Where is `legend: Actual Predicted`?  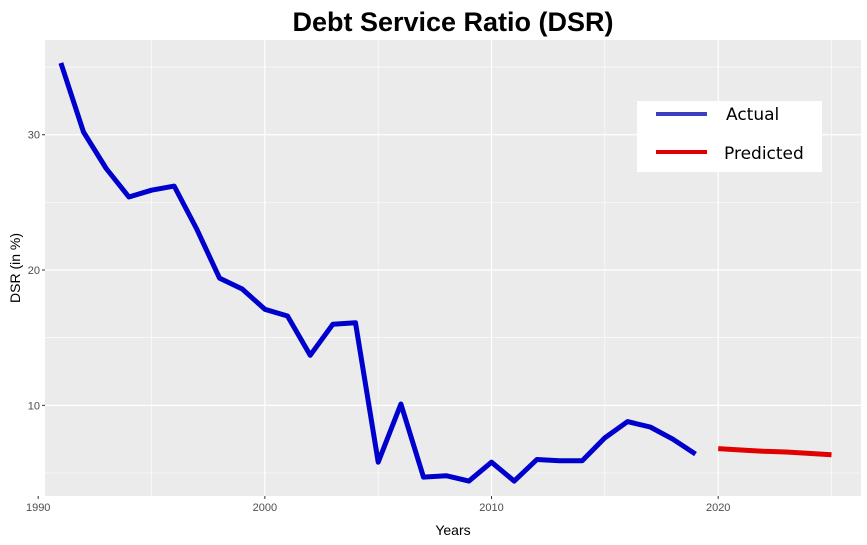
legend: Actual Predicted is located at coordinates (729, 136).